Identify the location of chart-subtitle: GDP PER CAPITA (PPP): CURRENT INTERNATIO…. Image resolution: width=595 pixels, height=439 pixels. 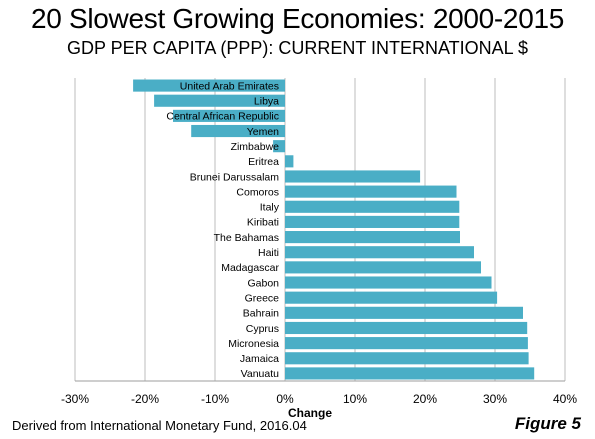
(297, 48).